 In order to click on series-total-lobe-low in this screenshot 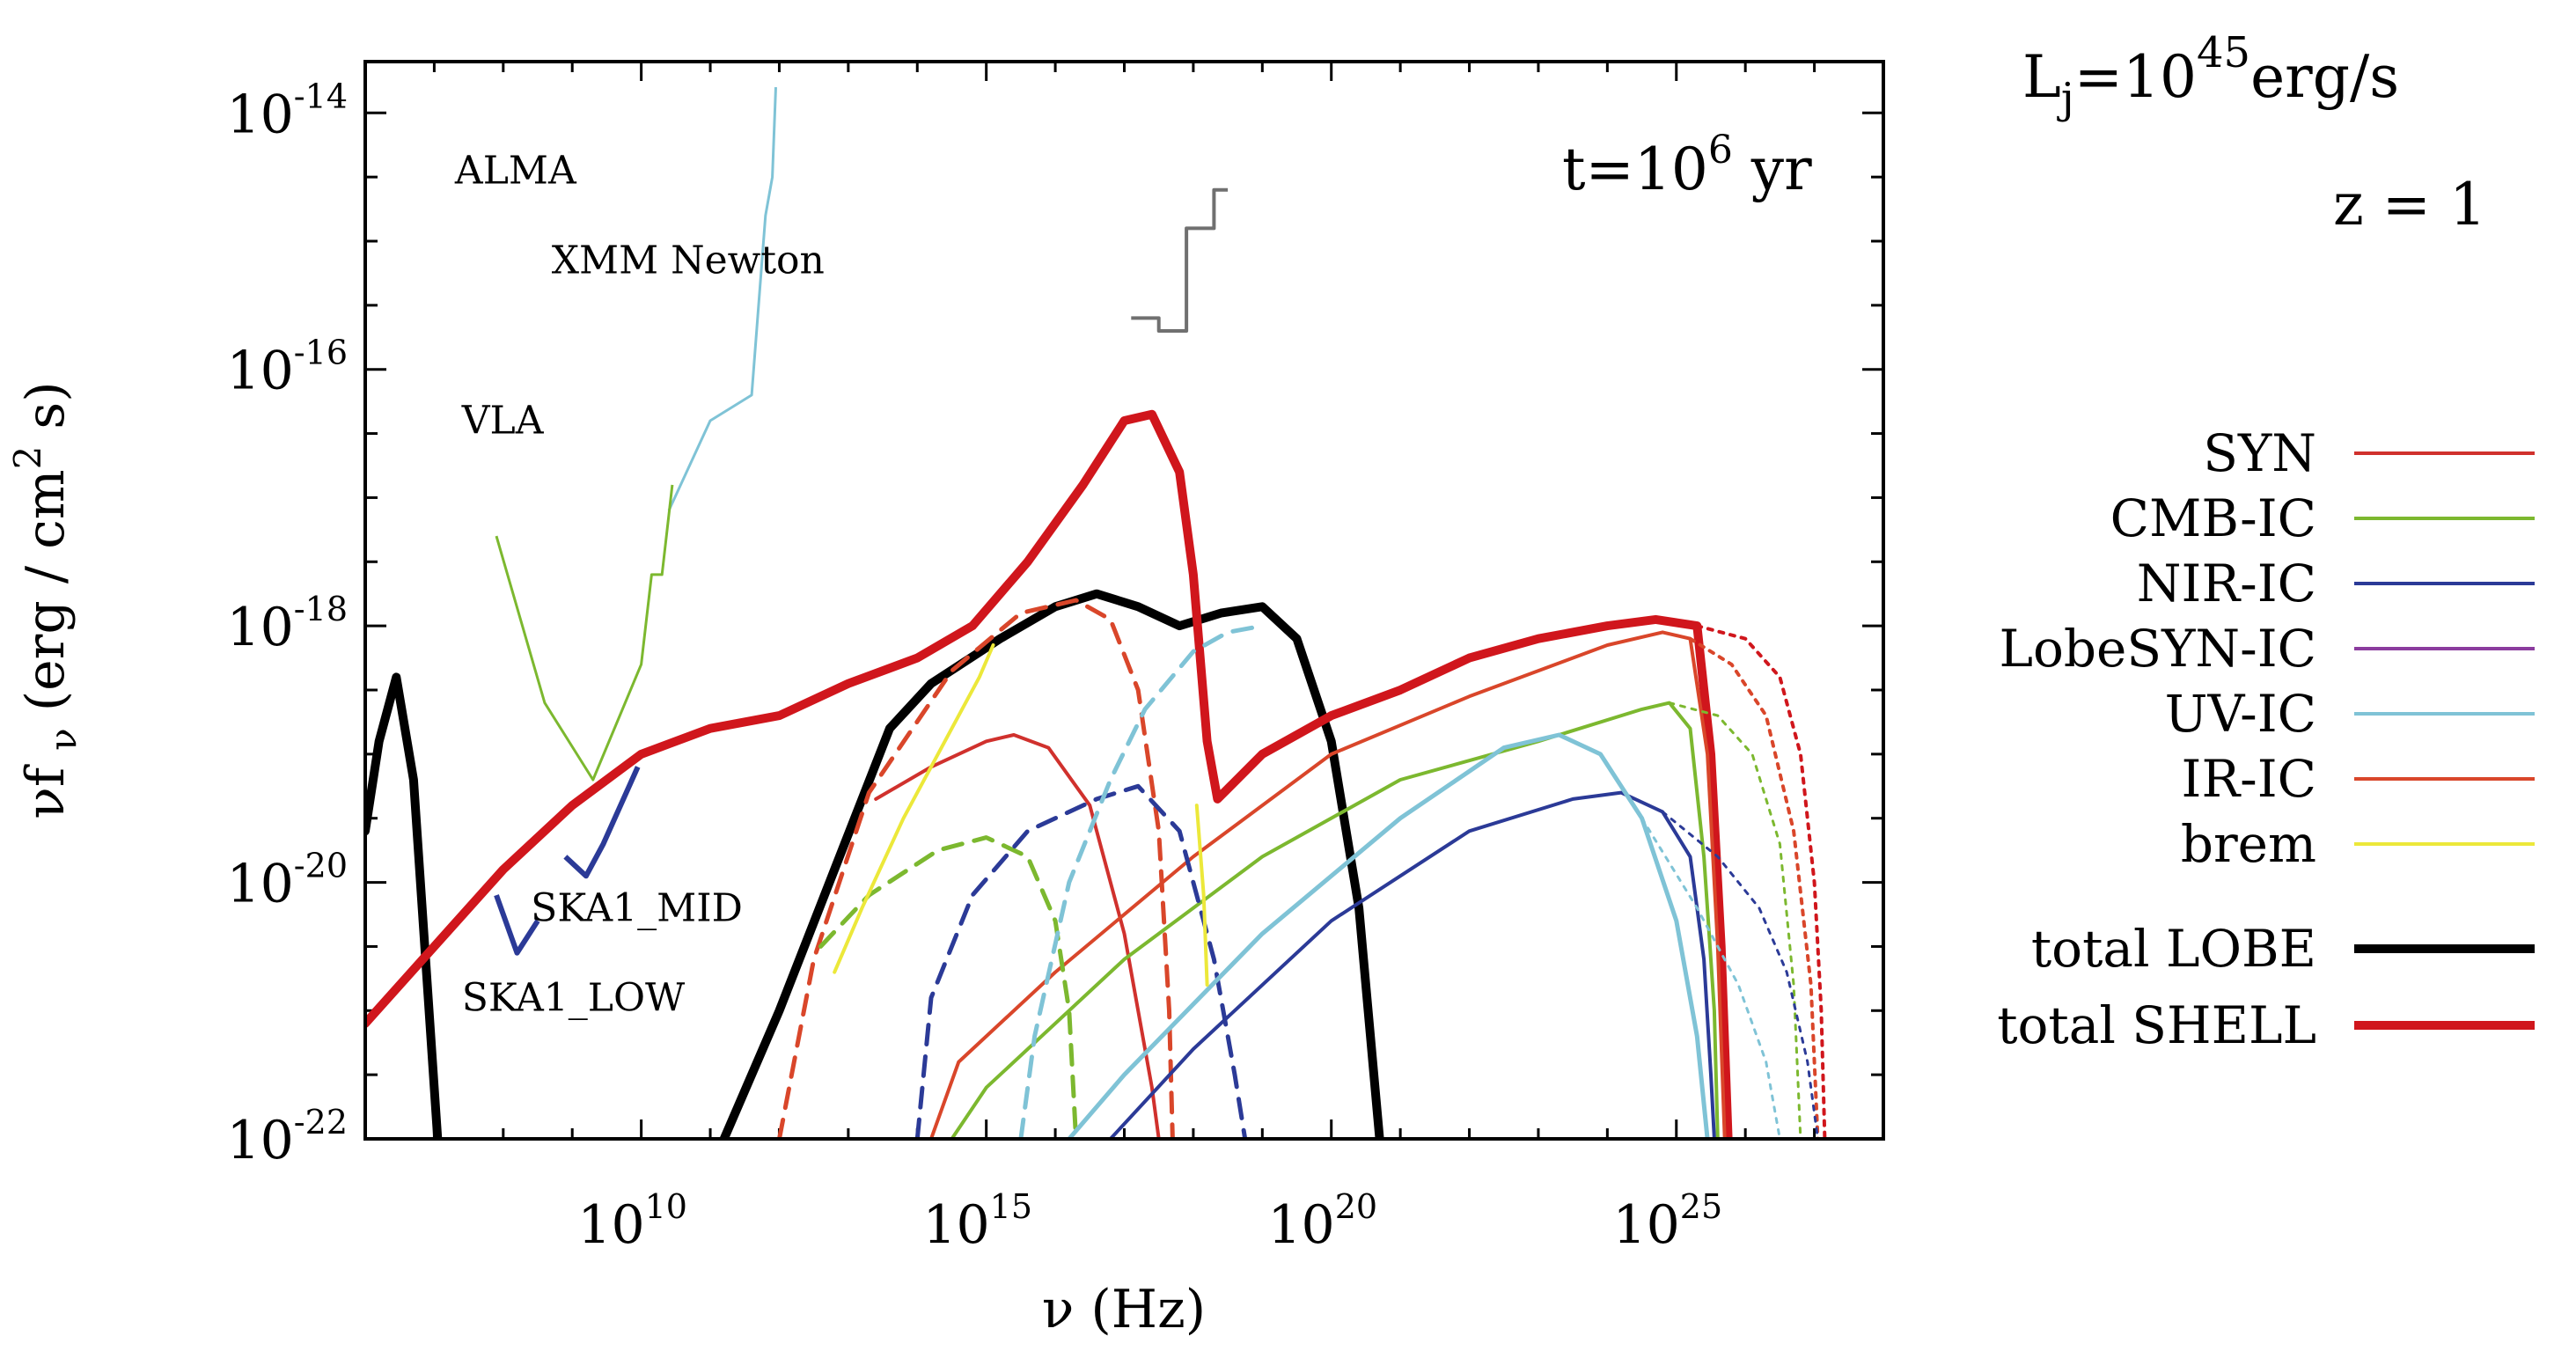, I will do `click(404, 905)`.